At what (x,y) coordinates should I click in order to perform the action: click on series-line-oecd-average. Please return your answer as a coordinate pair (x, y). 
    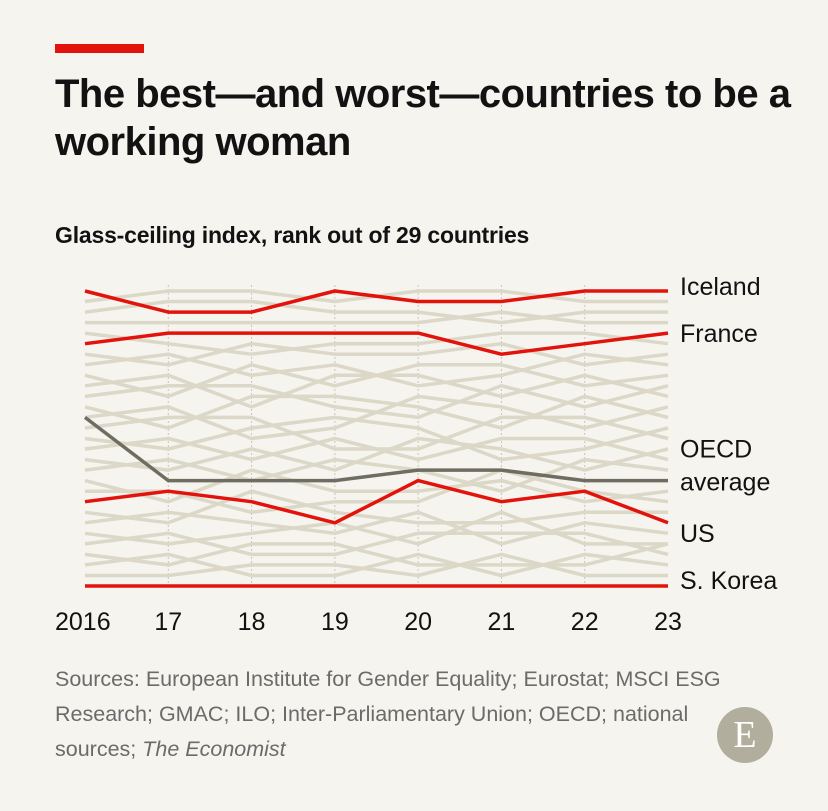
    Looking at the image, I should click on (375, 449).